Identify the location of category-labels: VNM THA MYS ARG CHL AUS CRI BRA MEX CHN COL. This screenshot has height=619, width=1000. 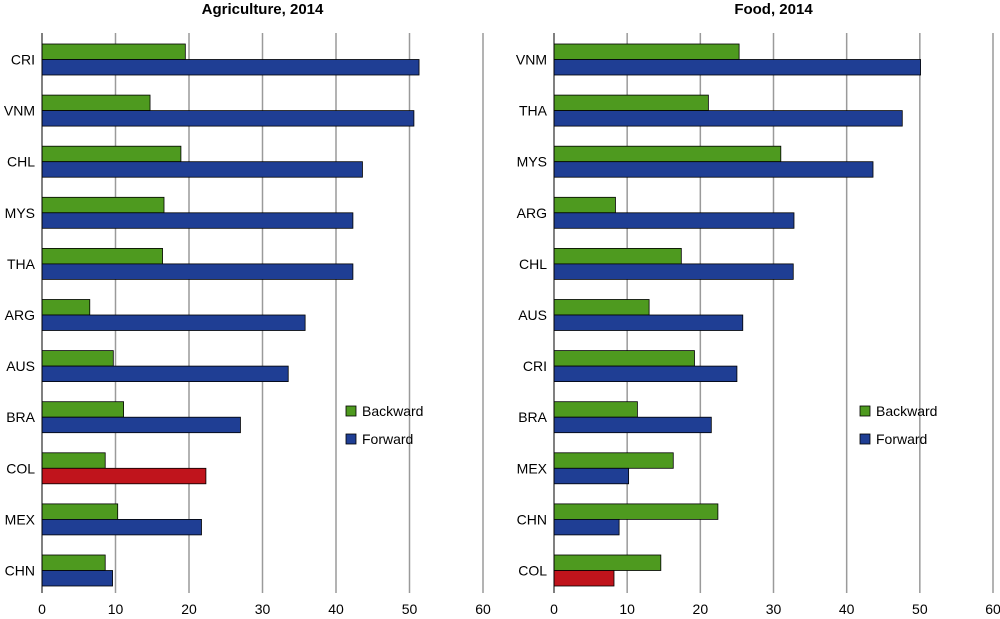
(532, 315).